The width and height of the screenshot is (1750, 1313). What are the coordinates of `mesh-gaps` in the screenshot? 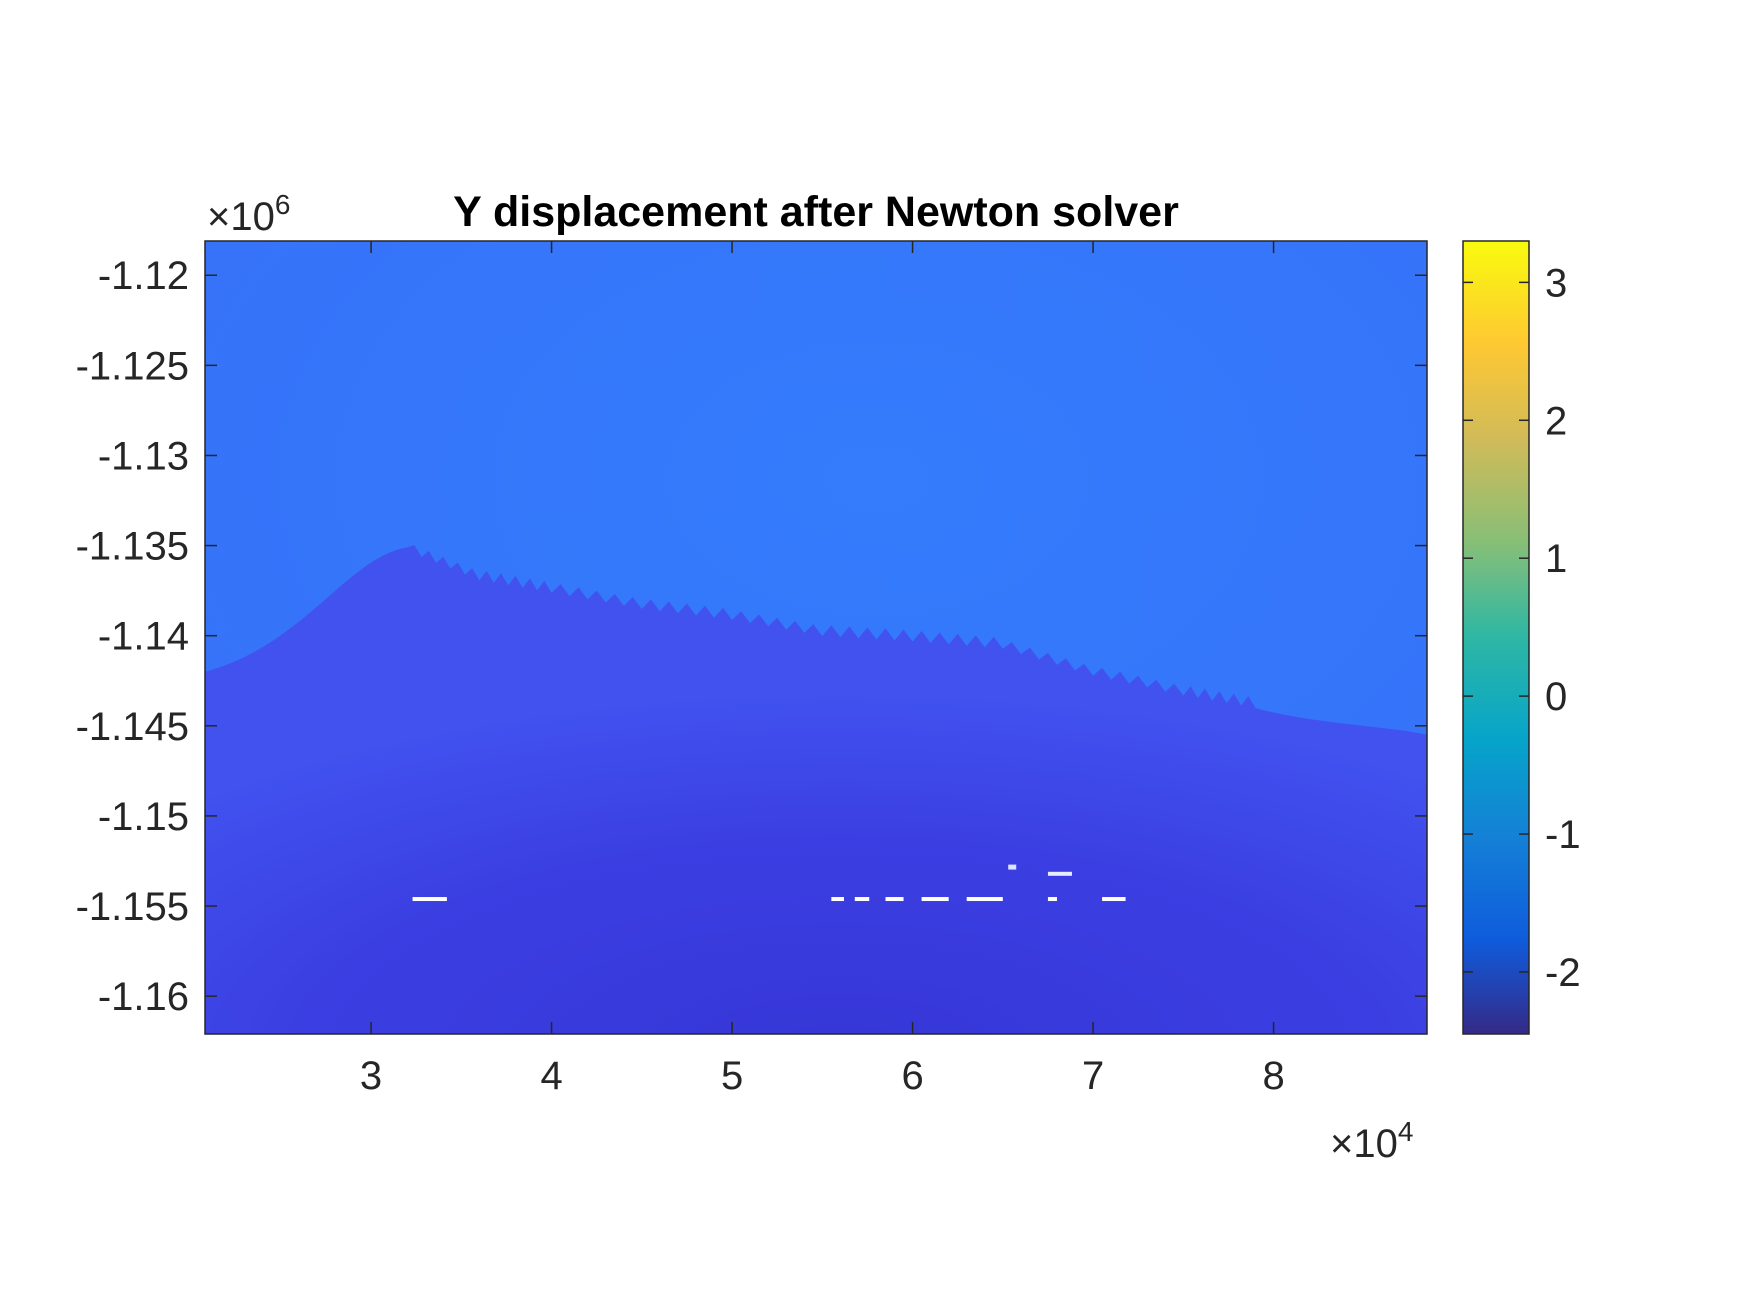 It's located at (769, 883).